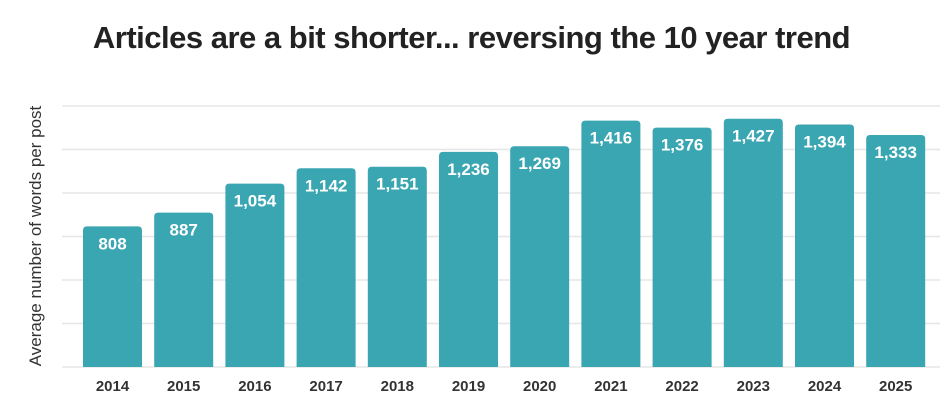 This screenshot has height=406, width=943. What do you see at coordinates (397, 386) in the screenshot?
I see `x-tick-label: 2018` at bounding box center [397, 386].